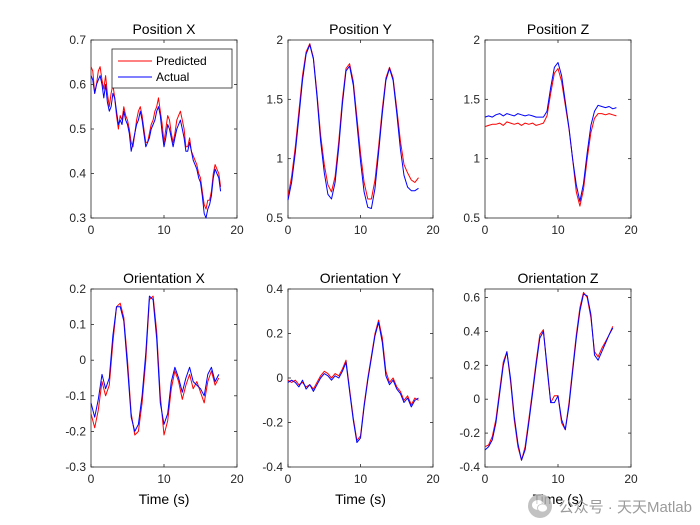 The width and height of the screenshot is (700, 525). I want to click on legend: Predicted Actual, so click(172, 68).